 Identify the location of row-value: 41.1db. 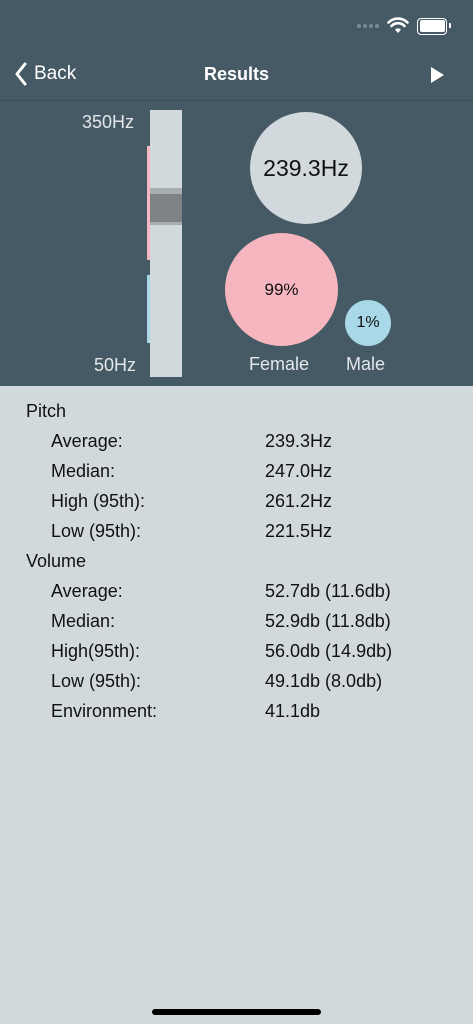
(293, 711).